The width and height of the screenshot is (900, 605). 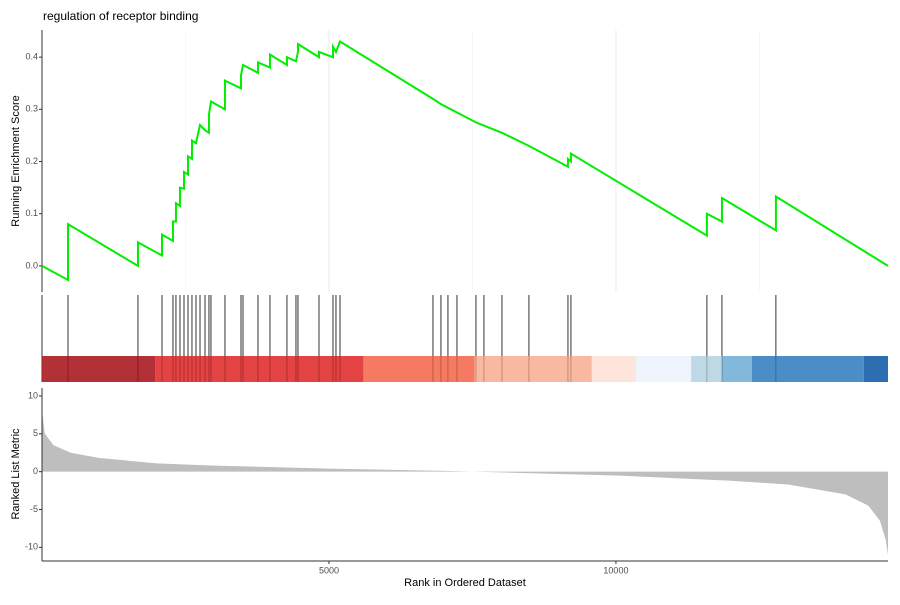 I want to click on y-tick-label: 0, so click(x=35, y=471).